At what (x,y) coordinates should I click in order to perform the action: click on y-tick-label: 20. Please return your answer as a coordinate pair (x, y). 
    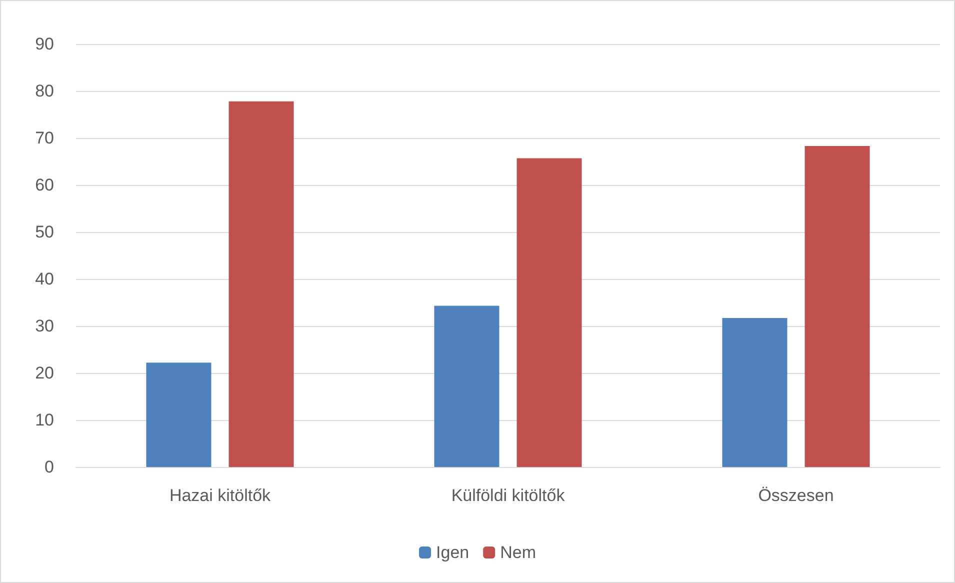
    Looking at the image, I should click on (44, 373).